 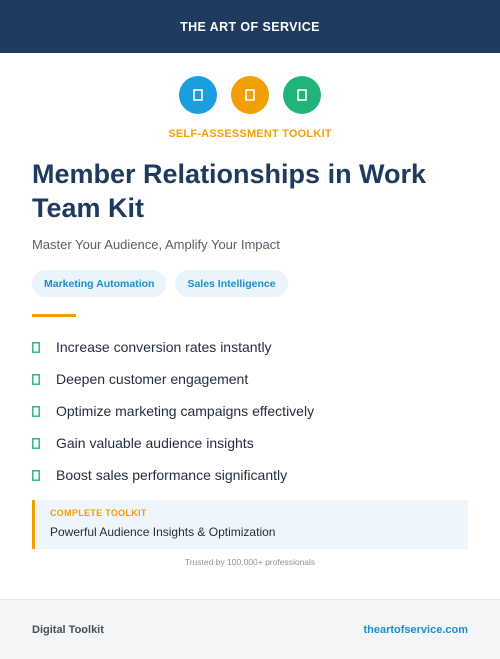 What do you see at coordinates (164, 347) in the screenshot?
I see `benefit-text: Increase conversion rates instantly` at bounding box center [164, 347].